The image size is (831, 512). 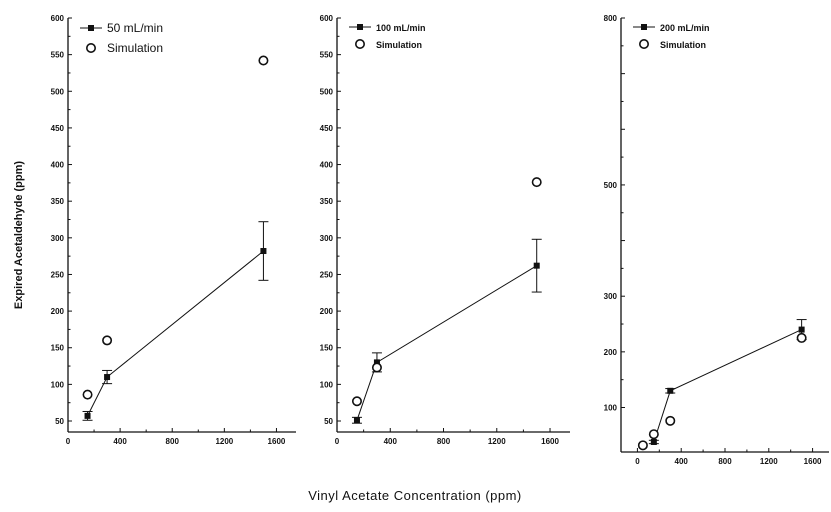 What do you see at coordinates (415, 495) in the screenshot?
I see `x-axis-label: Vinyl Acetate Concentration (ppm)` at bounding box center [415, 495].